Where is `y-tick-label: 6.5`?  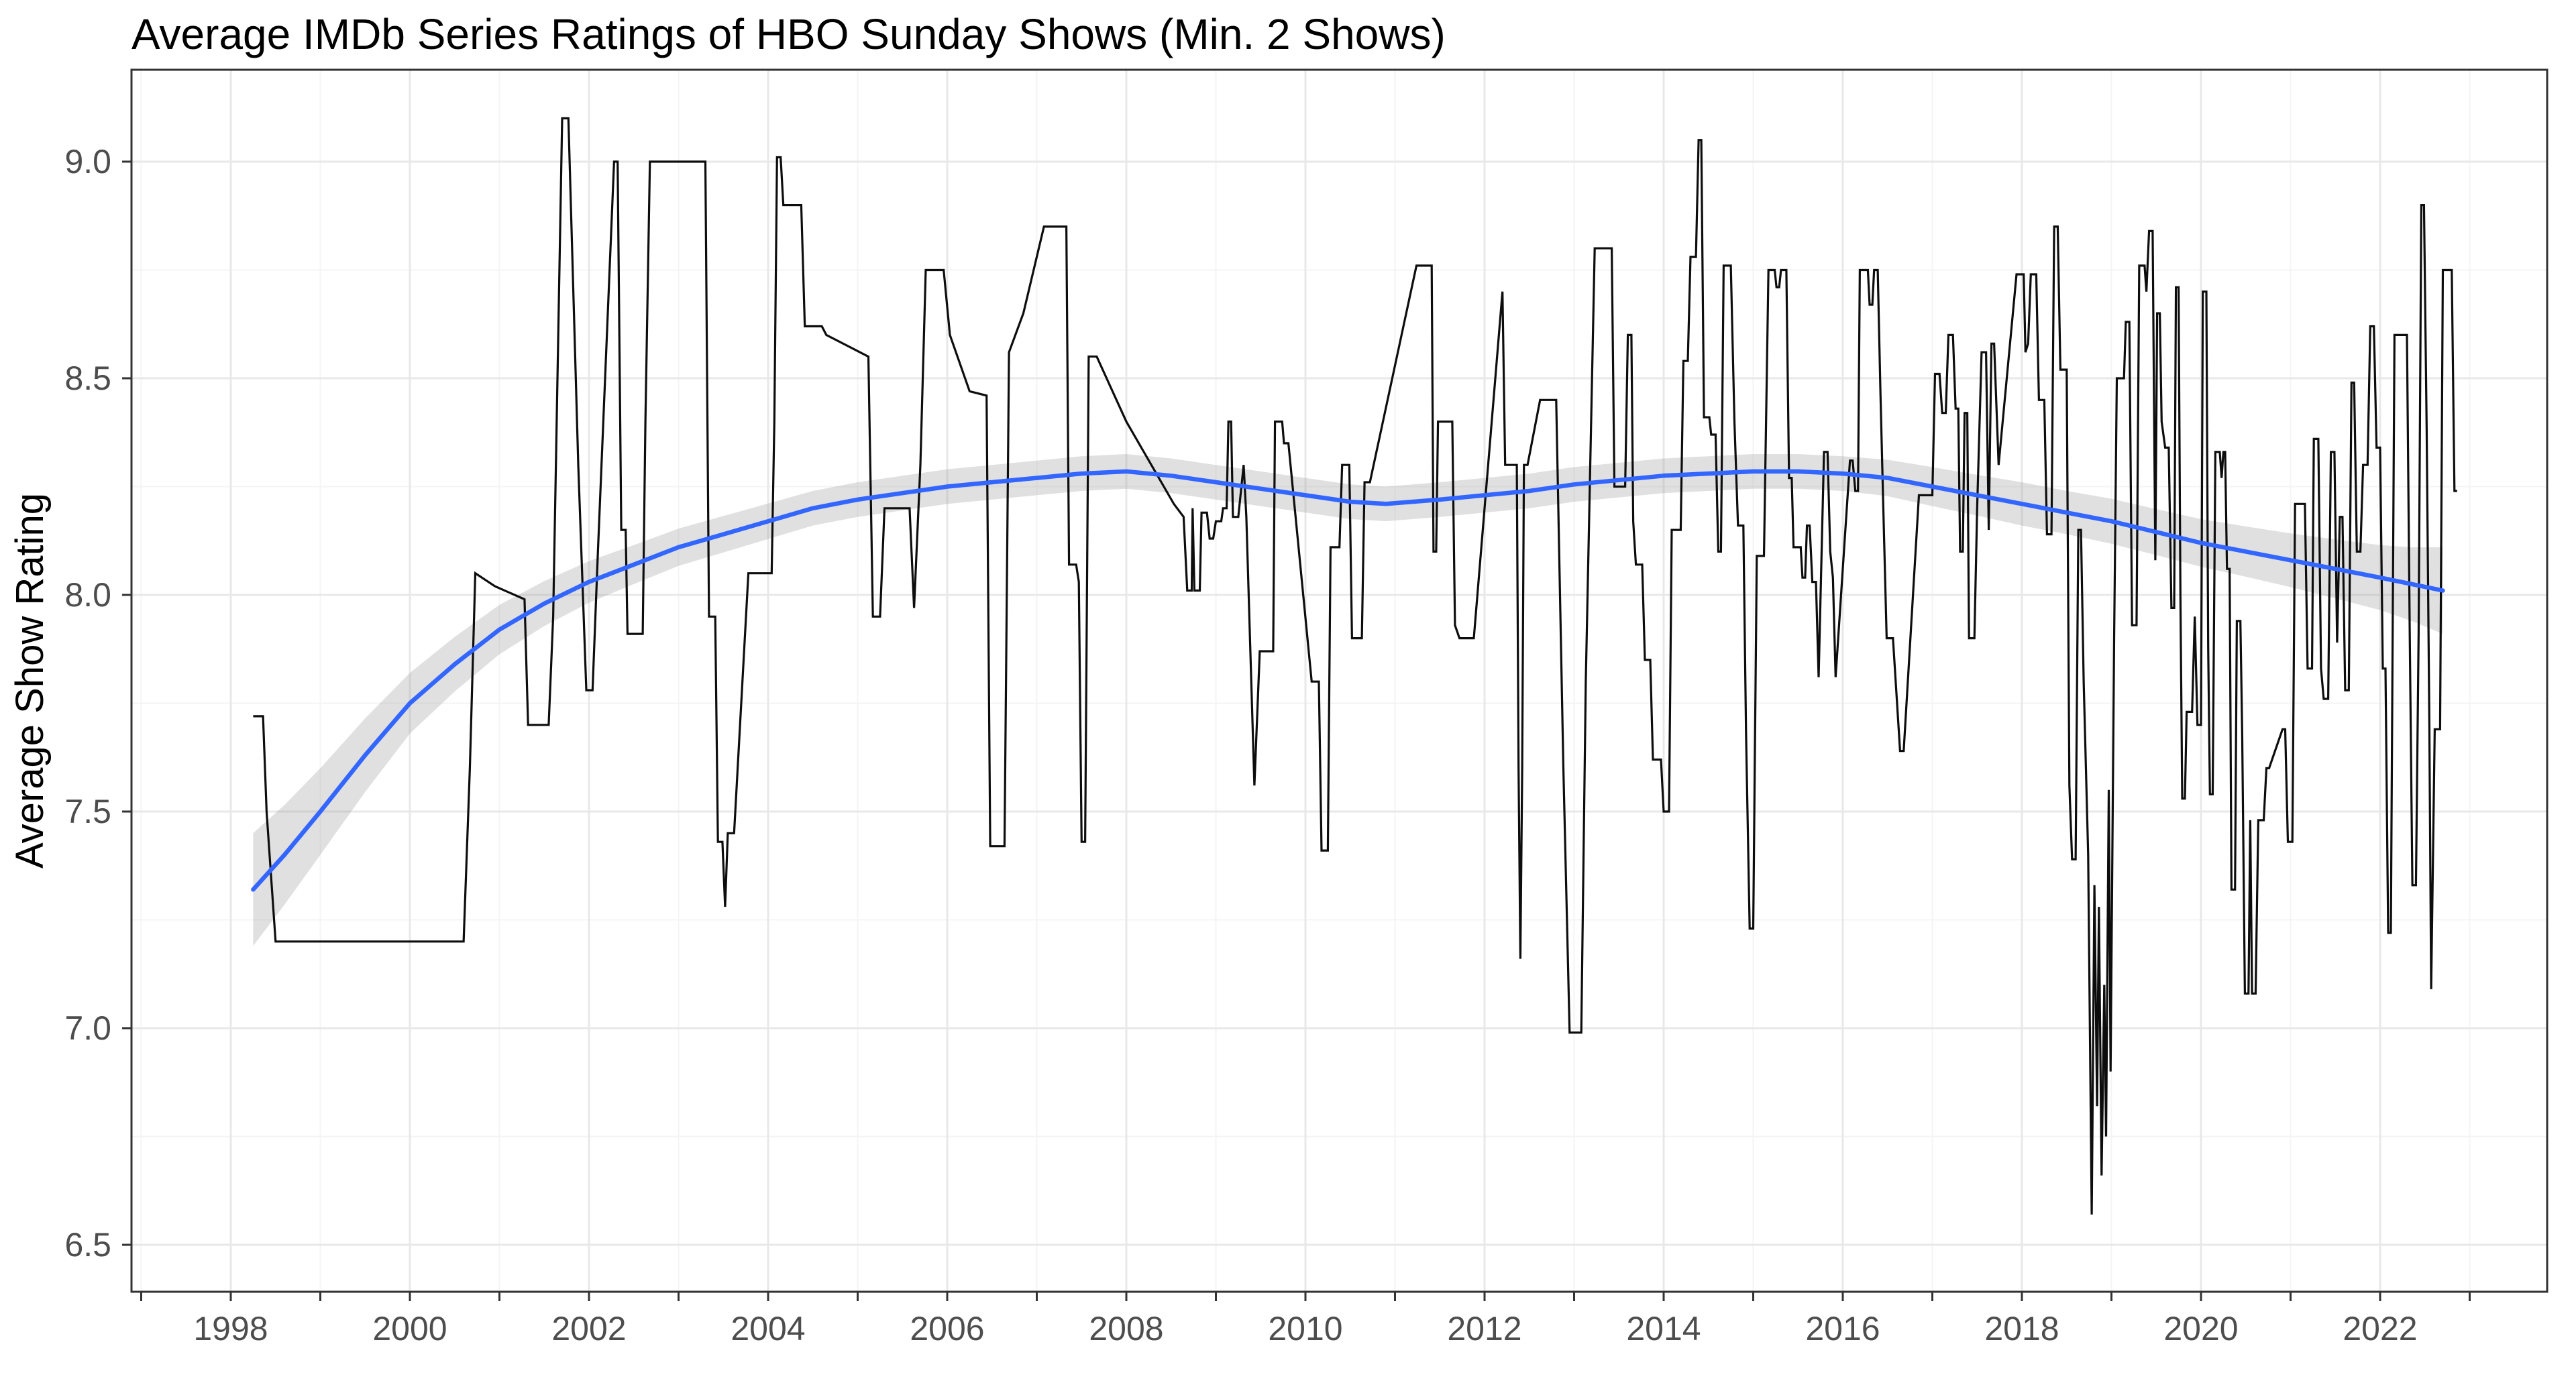
y-tick-label: 6.5 is located at coordinates (87, 1245).